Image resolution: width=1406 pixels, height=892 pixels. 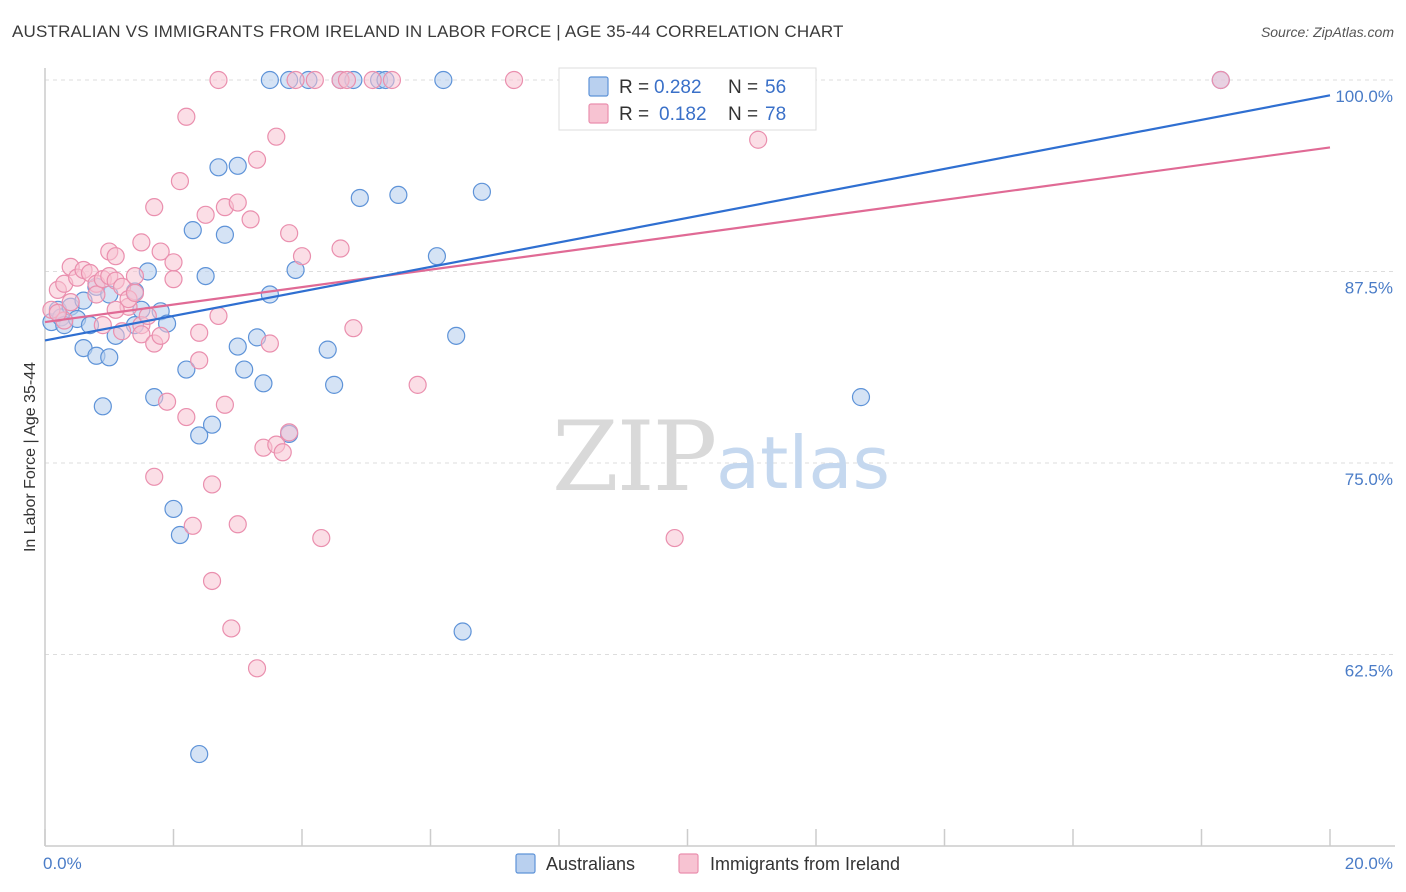 I want to click on legend-r-value-1: 0.282, so click(x=678, y=87).